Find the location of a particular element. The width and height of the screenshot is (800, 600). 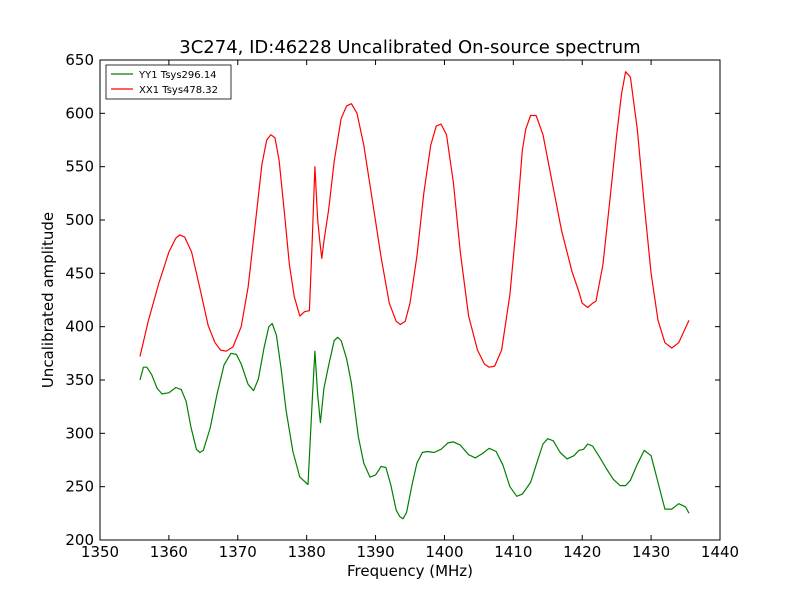

x-tick-label: 1440 is located at coordinates (720, 552).